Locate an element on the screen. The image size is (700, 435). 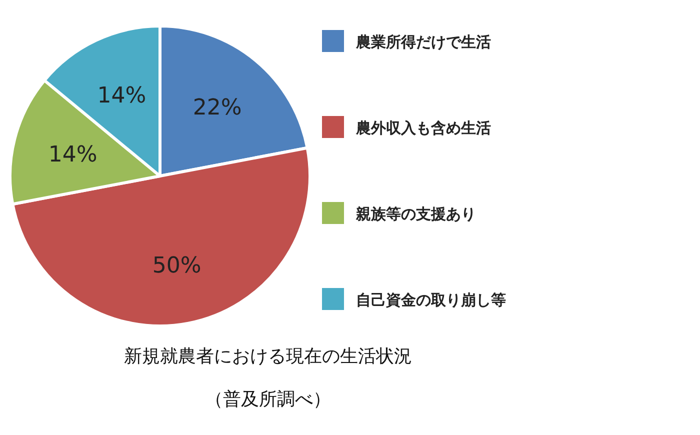
data-label: 50% is located at coordinates (177, 265).